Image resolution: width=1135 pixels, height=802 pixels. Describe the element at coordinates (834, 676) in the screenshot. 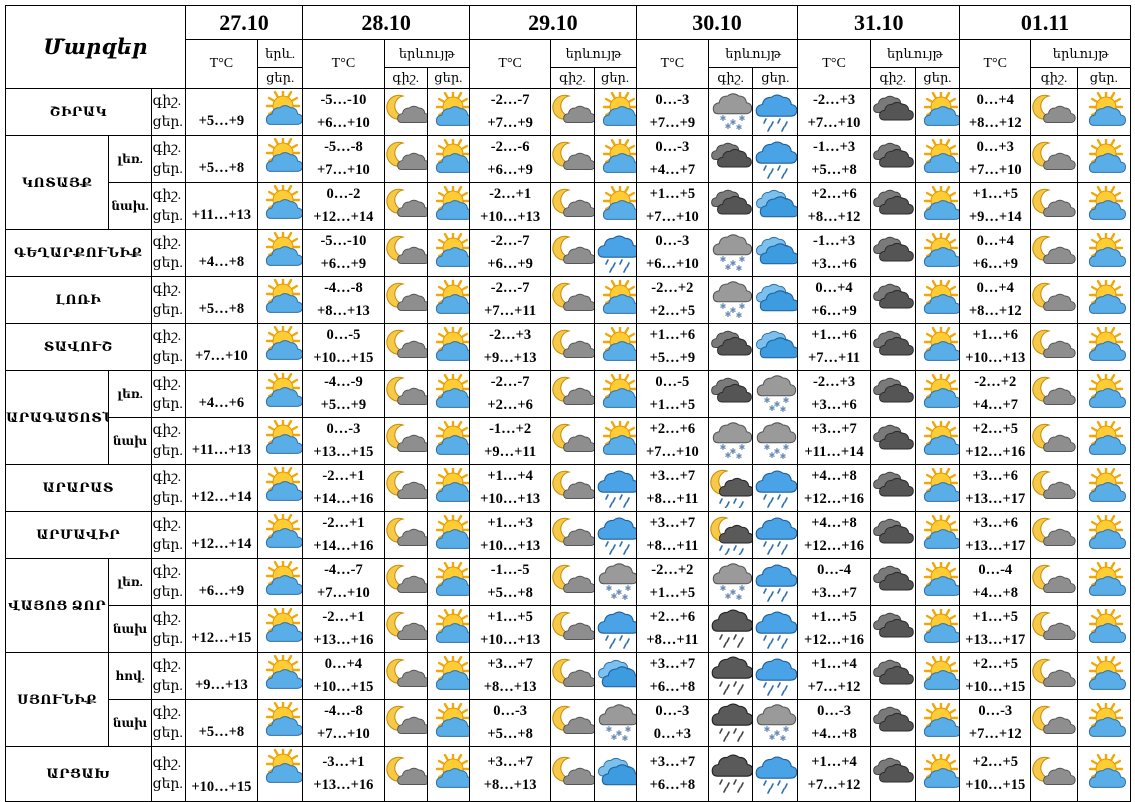

I see `temperature-cell: +1…+4 +7…+12` at that location.